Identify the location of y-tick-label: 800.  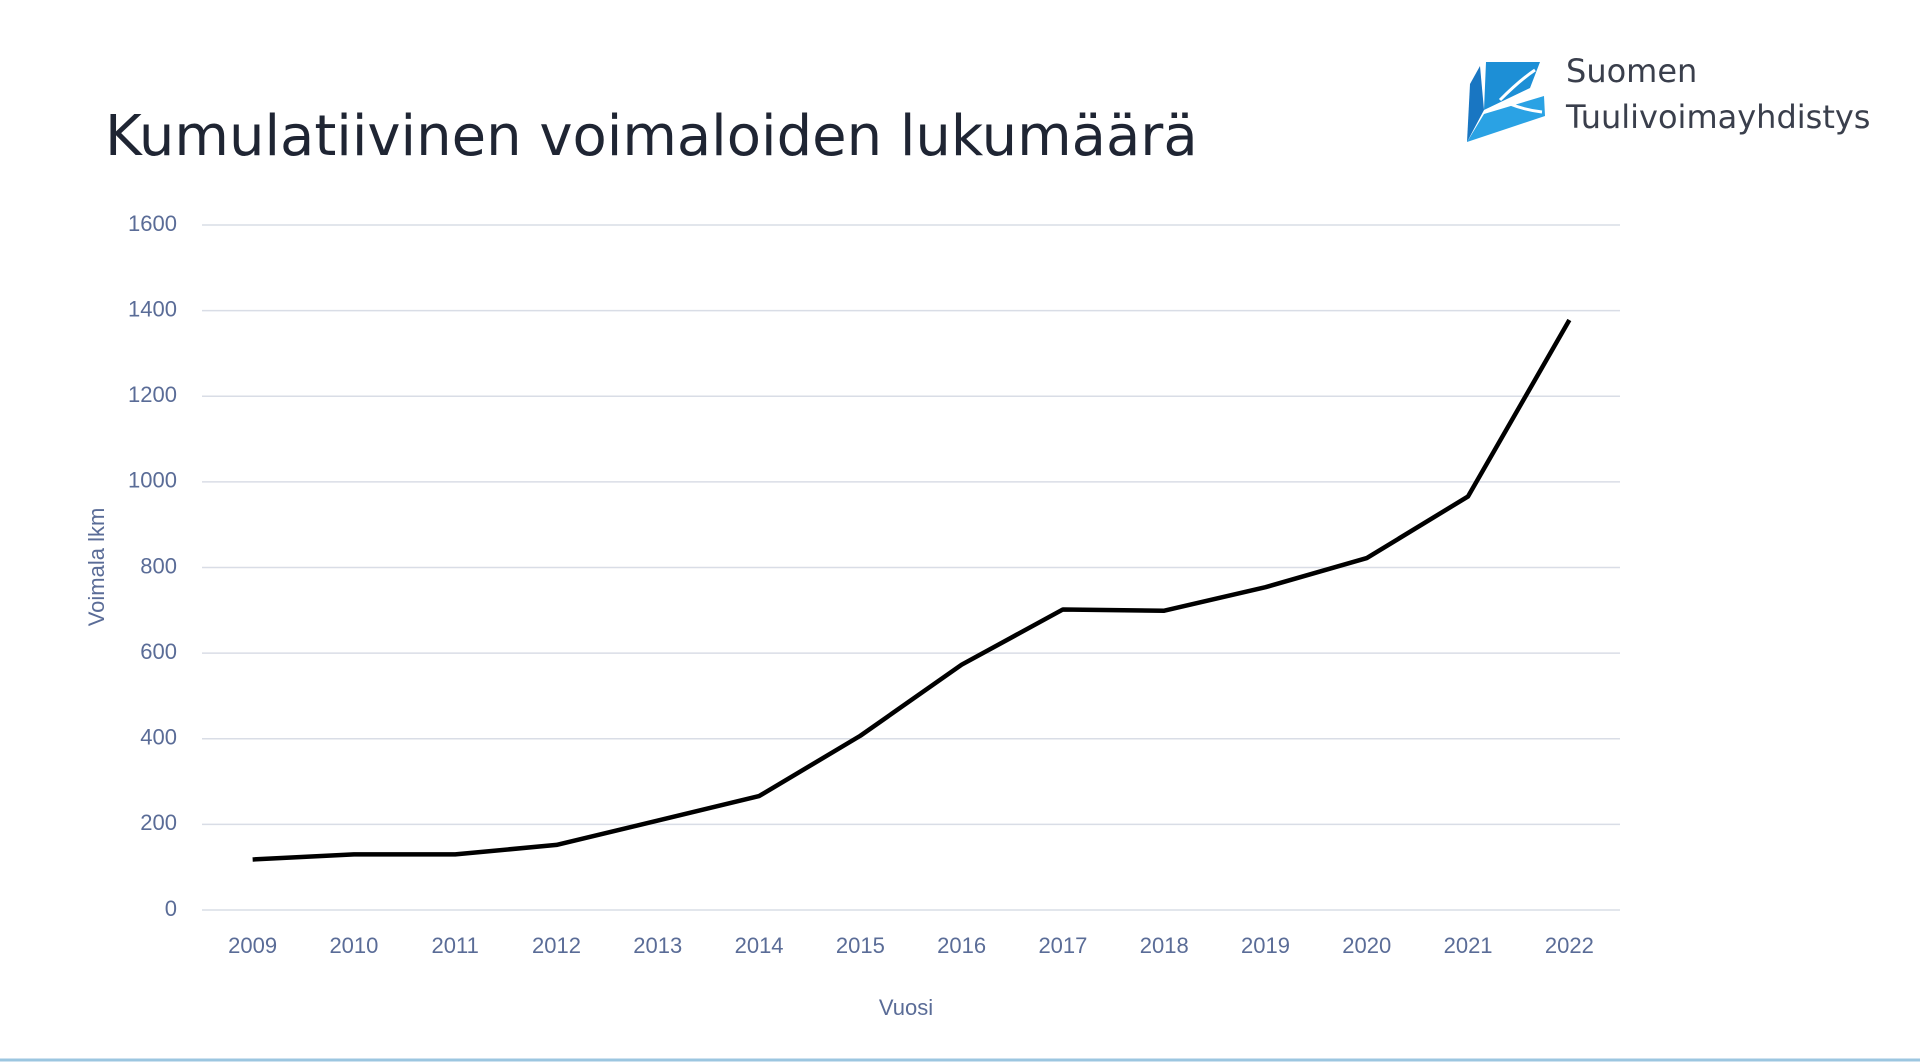
(158, 565).